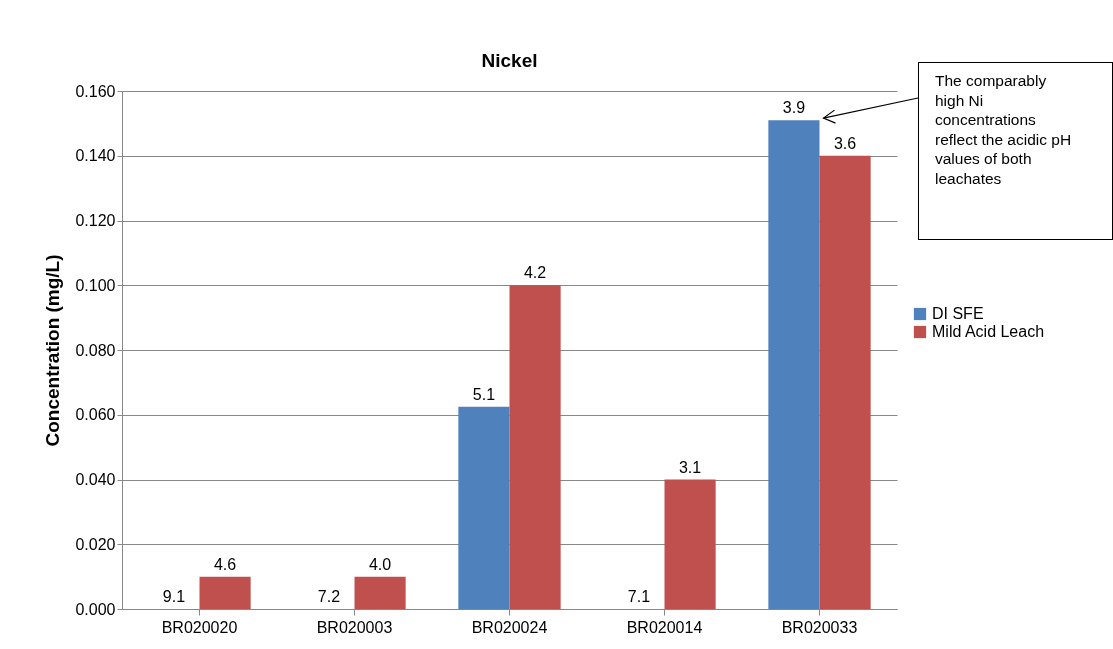 The width and height of the screenshot is (1113, 649). What do you see at coordinates (509, 627) in the screenshot?
I see `x-tick-label: BR020024` at bounding box center [509, 627].